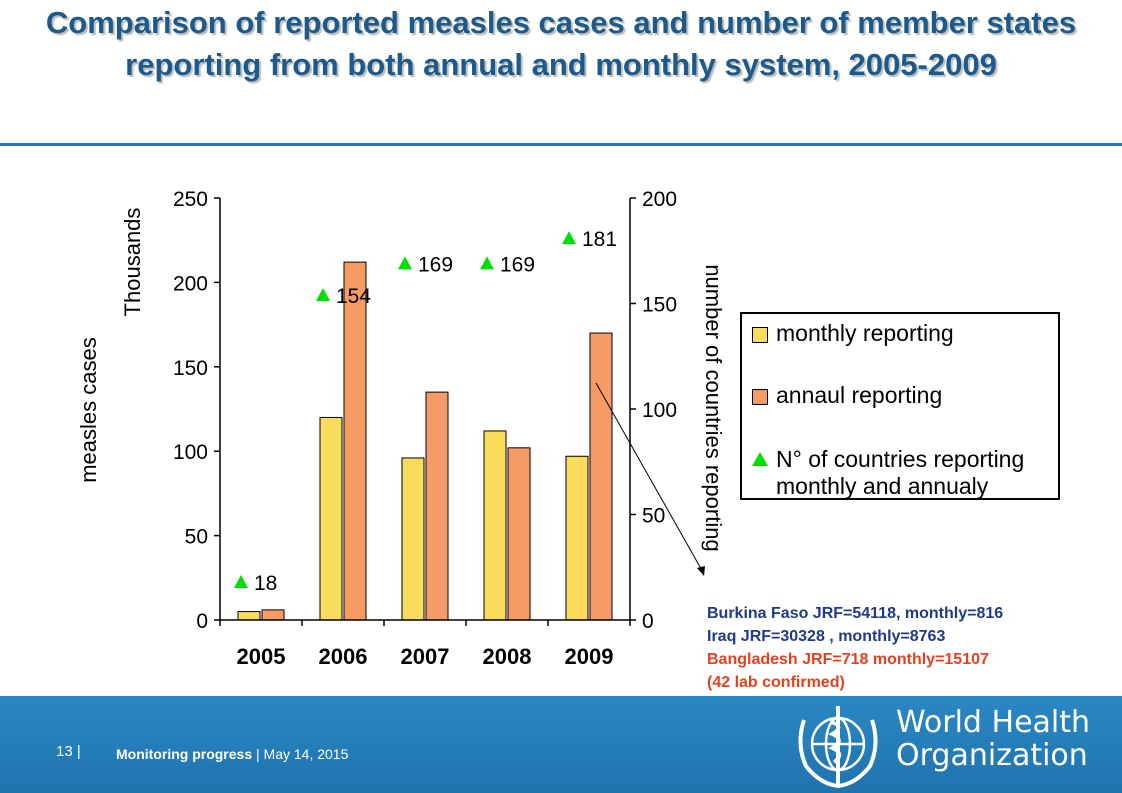 This screenshot has height=793, width=1122. Describe the element at coordinates (855, 613) in the screenshot. I see `note-burkina-faso: Burkina Faso JRF=54118, monthly=816` at that location.